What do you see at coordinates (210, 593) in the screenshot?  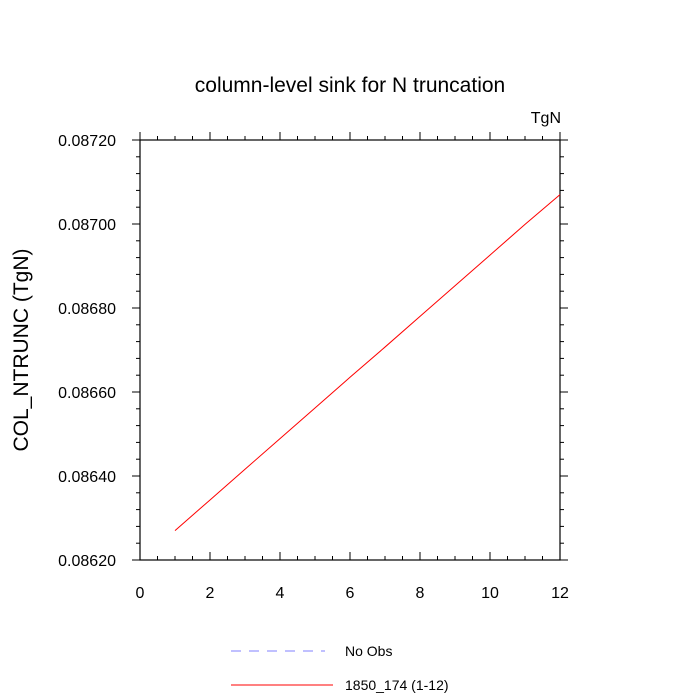 I see `x-tick-label: 2` at bounding box center [210, 593].